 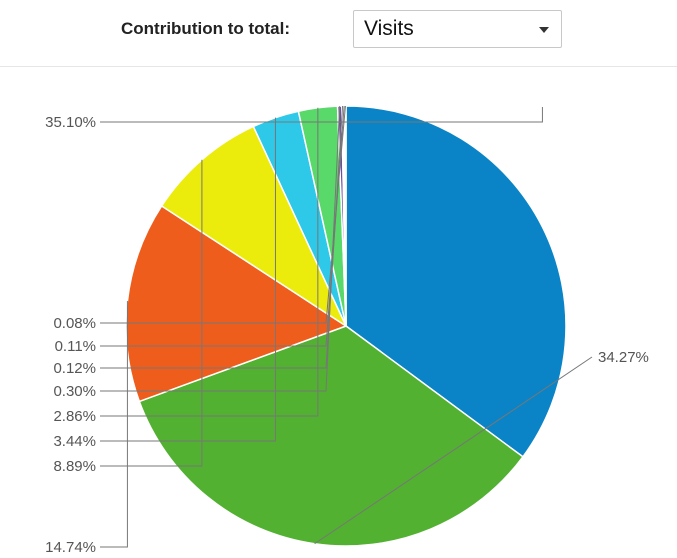 I want to click on metric-select-value: Visits, so click(x=389, y=28).